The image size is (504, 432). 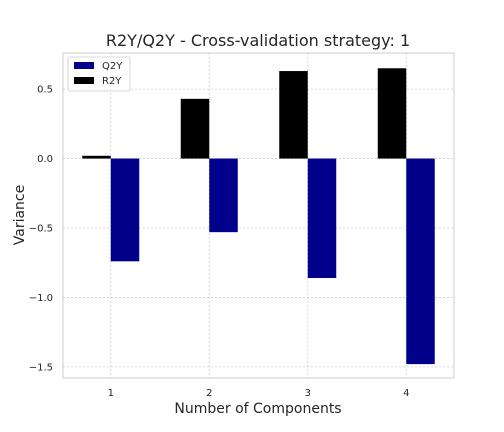 What do you see at coordinates (258, 40) in the screenshot?
I see `chart-title: R2Y/Q2Y - Cross-validation strategy: 1` at bounding box center [258, 40].